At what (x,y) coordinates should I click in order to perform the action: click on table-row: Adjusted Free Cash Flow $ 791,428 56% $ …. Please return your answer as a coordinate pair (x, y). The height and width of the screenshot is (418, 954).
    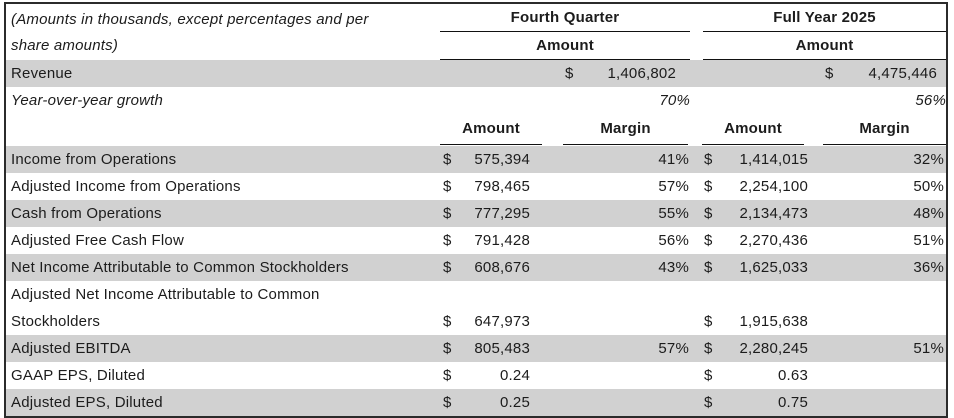
    Looking at the image, I should click on (476, 240).